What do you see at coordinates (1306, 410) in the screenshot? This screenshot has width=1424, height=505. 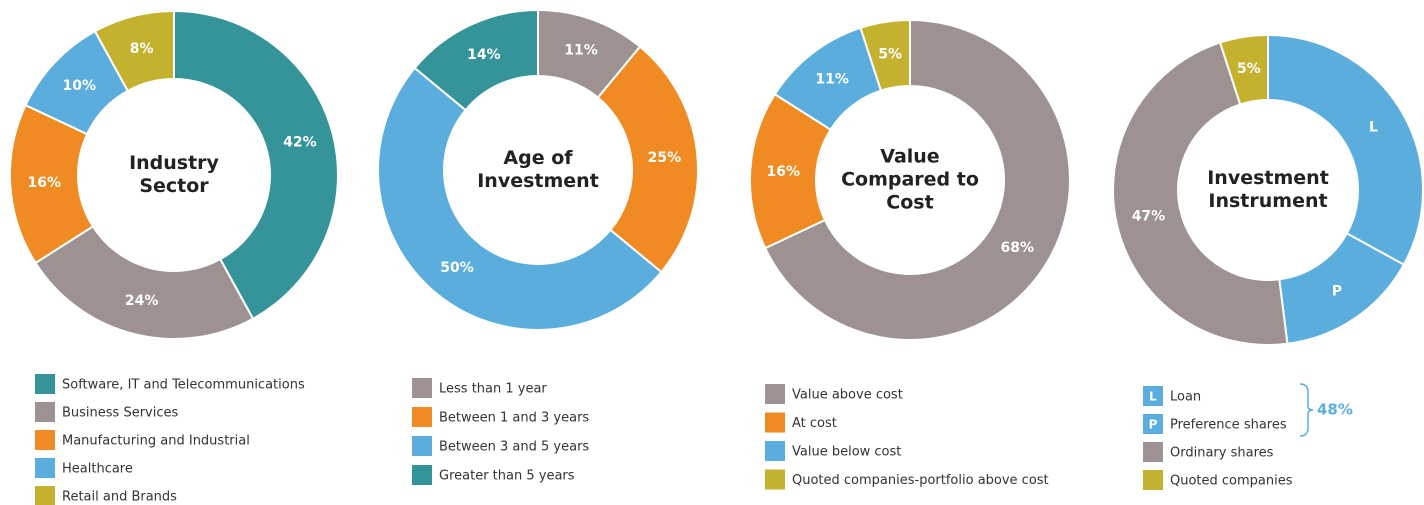 I see `bracket` at bounding box center [1306, 410].